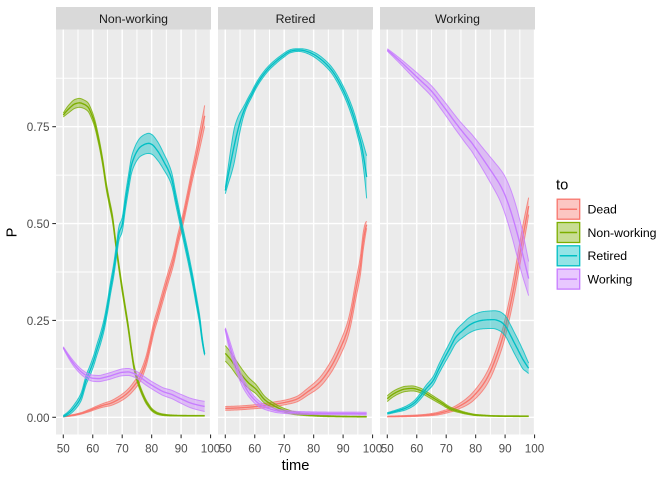 The height and width of the screenshot is (480, 672). Describe the element at coordinates (296, 466) in the screenshot. I see `svg-text: time` at that location.